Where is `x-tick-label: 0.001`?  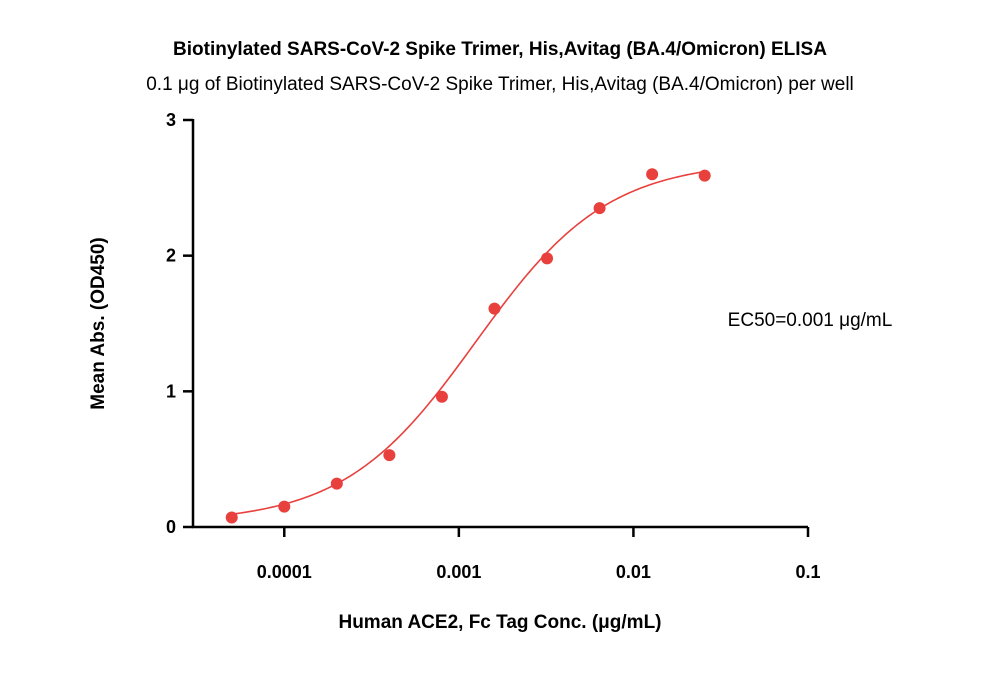
x-tick-label: 0.001 is located at coordinates (458, 572).